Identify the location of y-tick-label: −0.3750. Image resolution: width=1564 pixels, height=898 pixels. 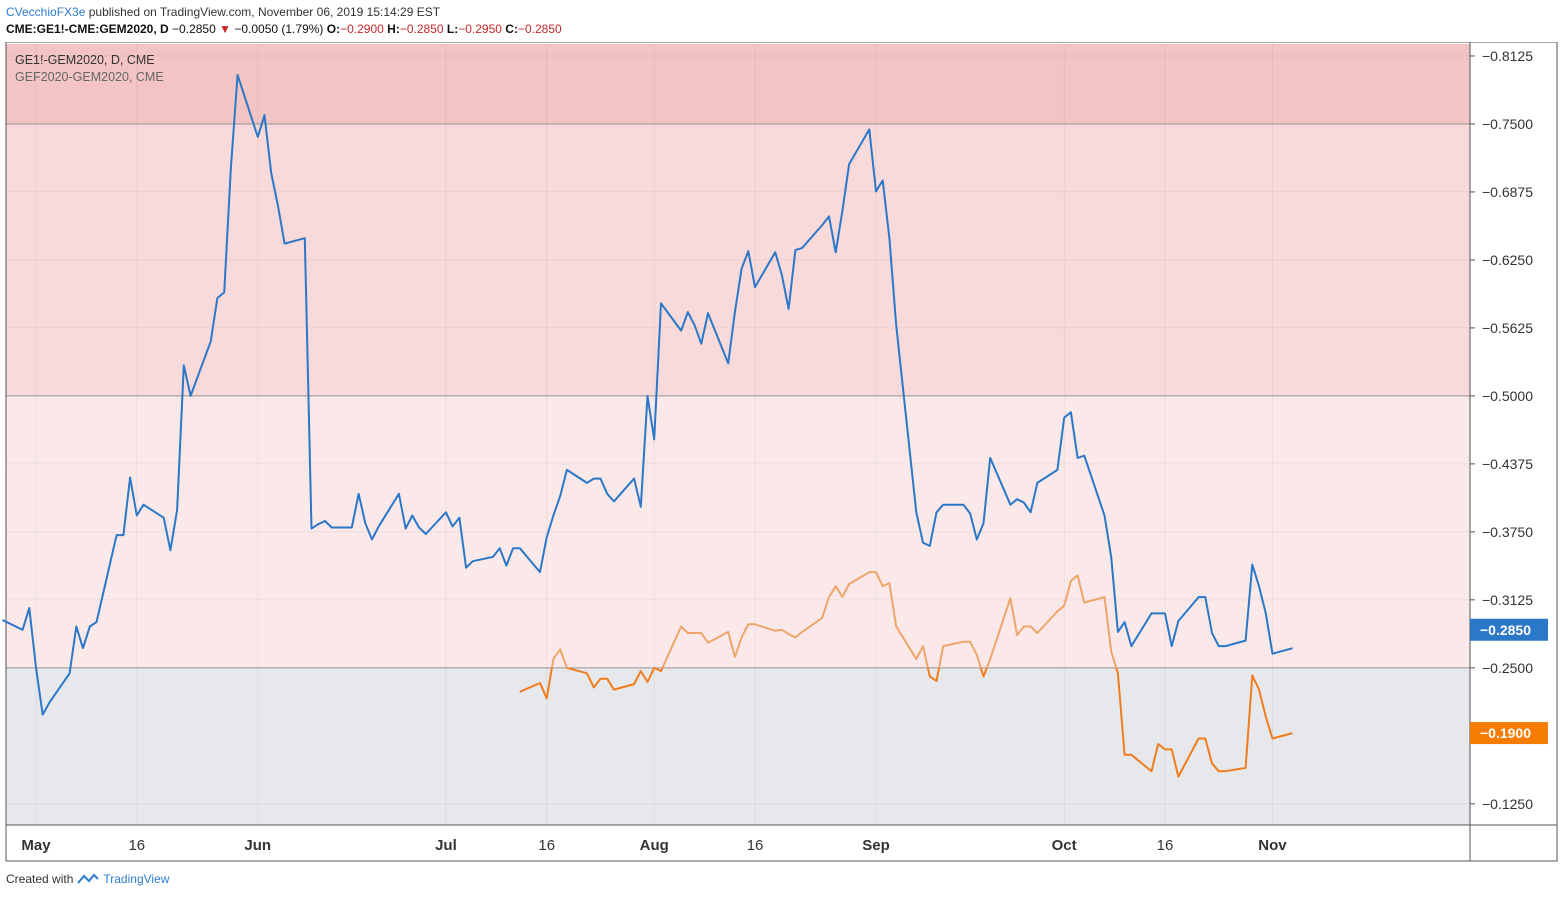
(1507, 532).